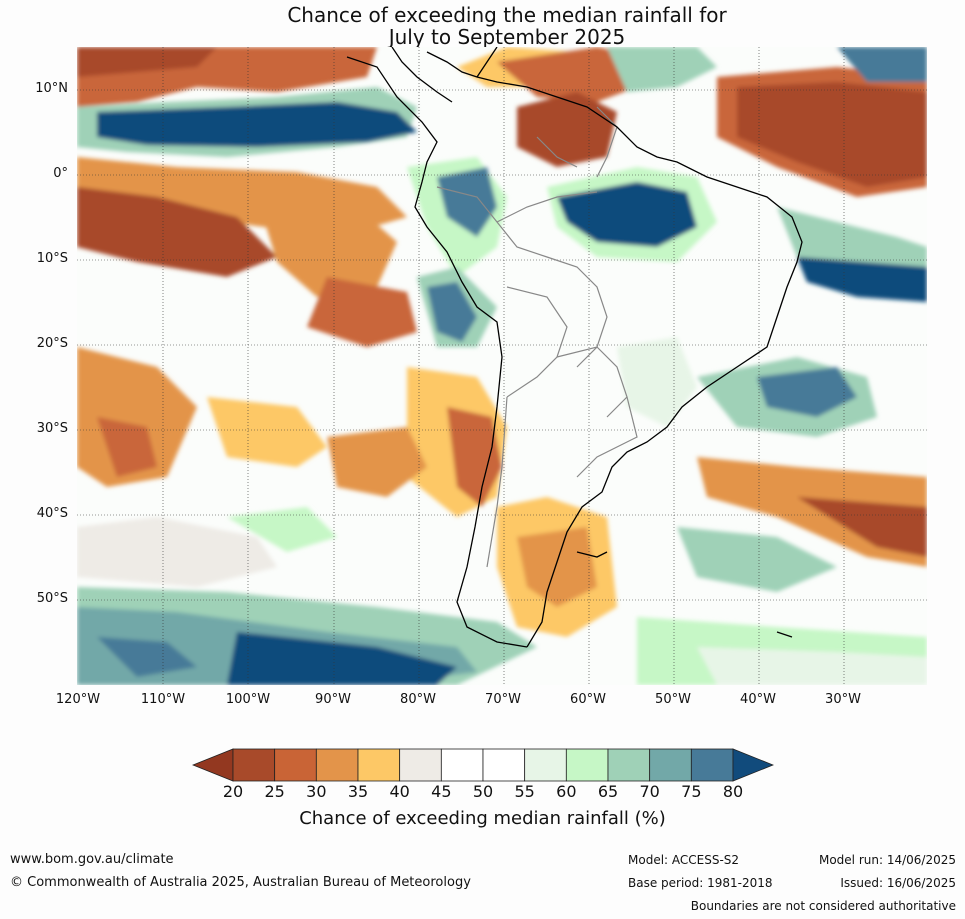  I want to click on lat-label-40s: 40°S, so click(52, 513).